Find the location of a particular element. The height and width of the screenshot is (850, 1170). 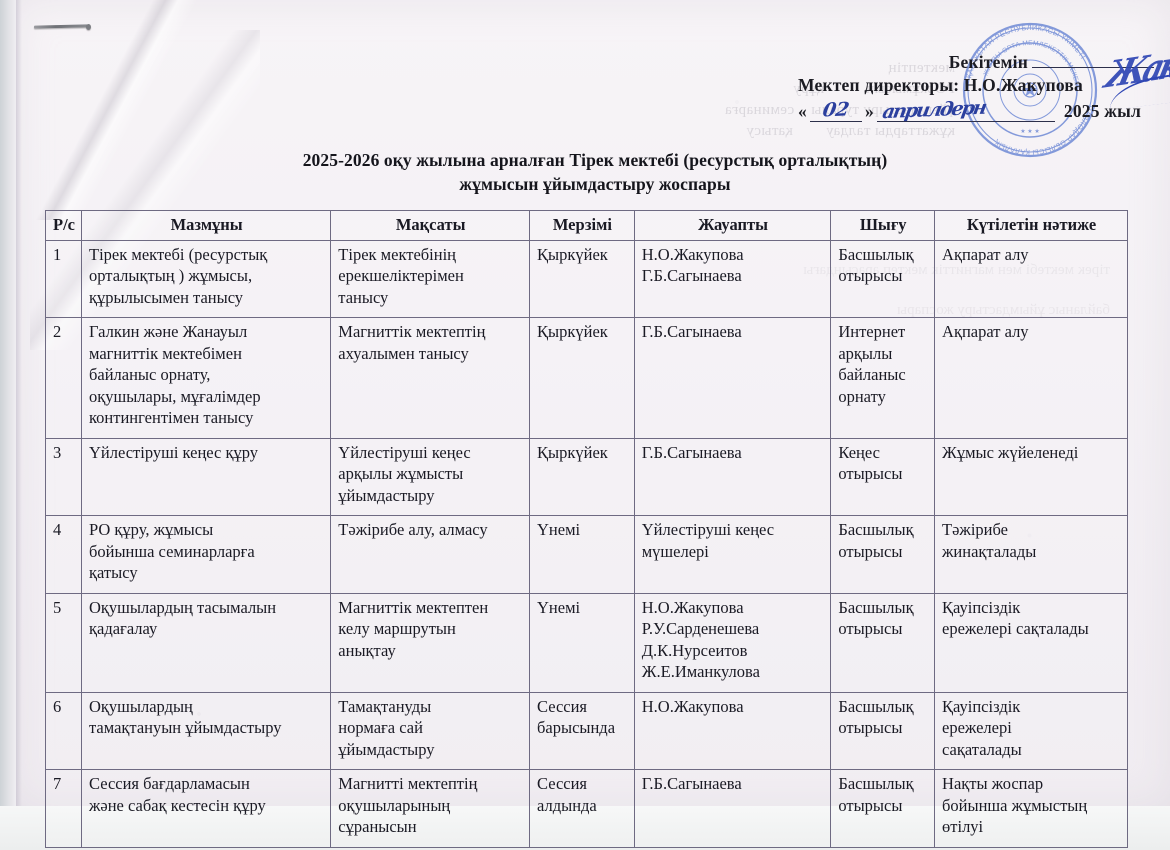

row-cell-result-line: бойынша жұмыстың is located at coordinates (1015, 805).